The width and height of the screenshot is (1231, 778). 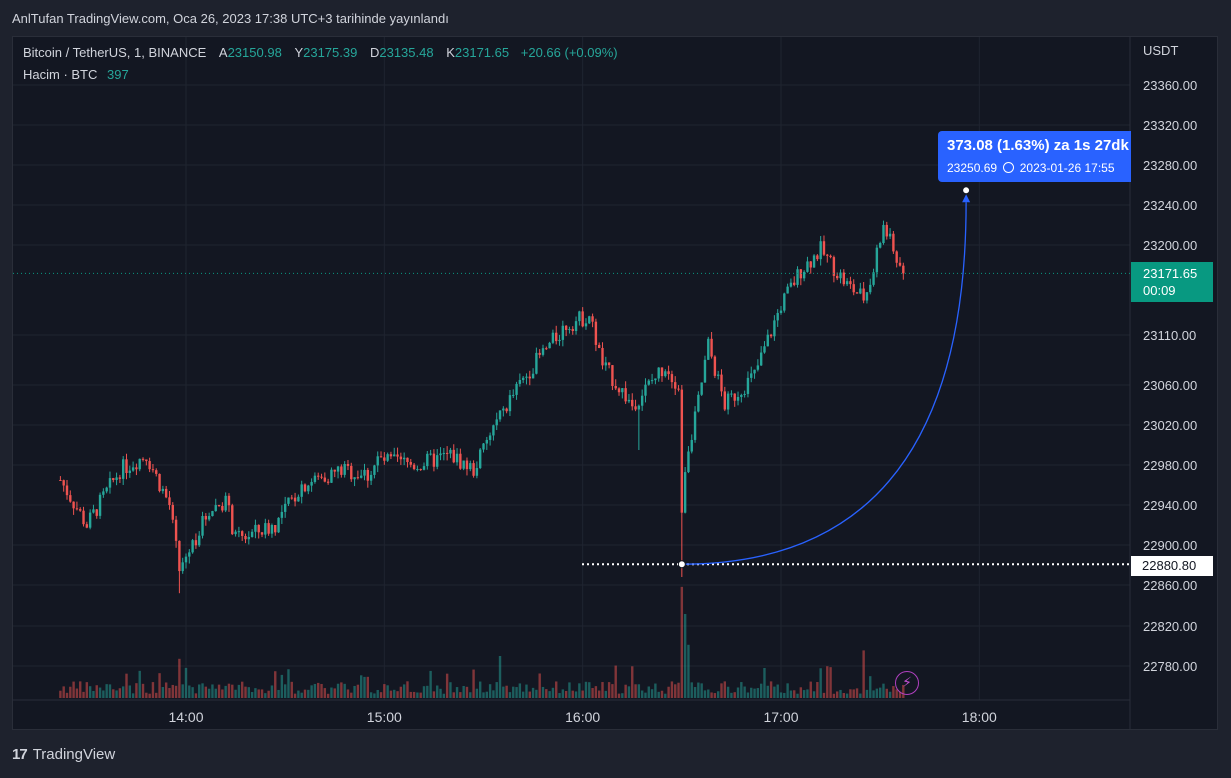 What do you see at coordinates (374, 52) in the screenshot?
I see `low-label: D` at bounding box center [374, 52].